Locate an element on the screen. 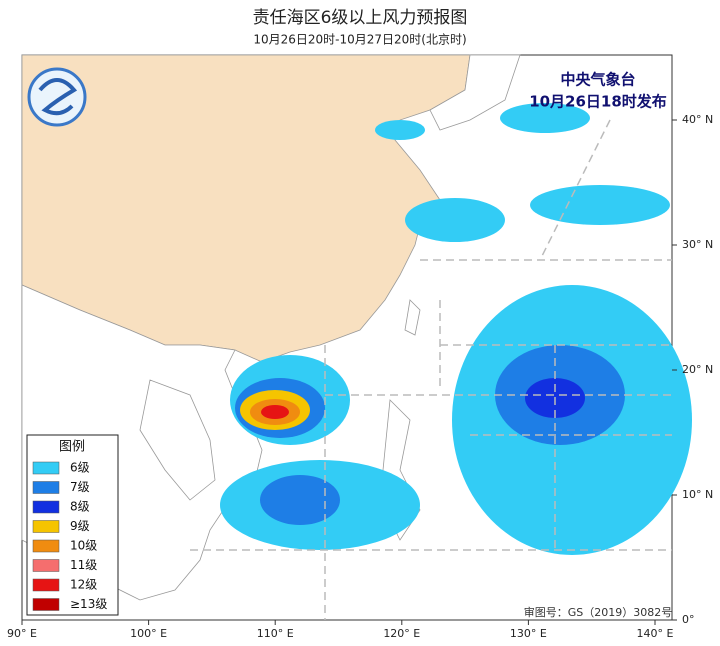 This screenshot has height=646, width=720. lon-label: 90° E is located at coordinates (22, 633).